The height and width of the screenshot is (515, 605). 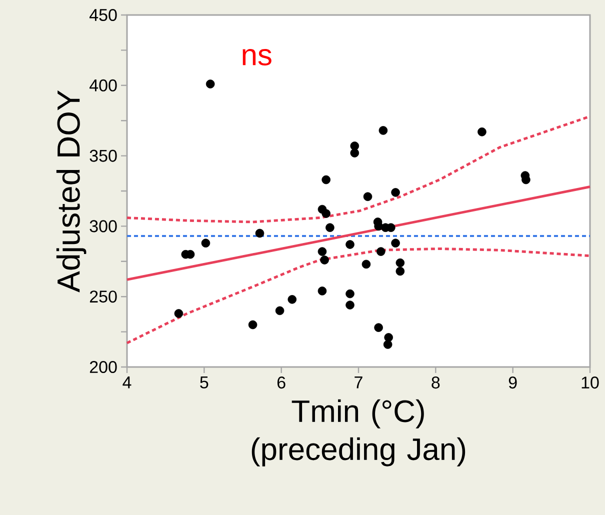 I want to click on annotation: ns, so click(x=257, y=57).